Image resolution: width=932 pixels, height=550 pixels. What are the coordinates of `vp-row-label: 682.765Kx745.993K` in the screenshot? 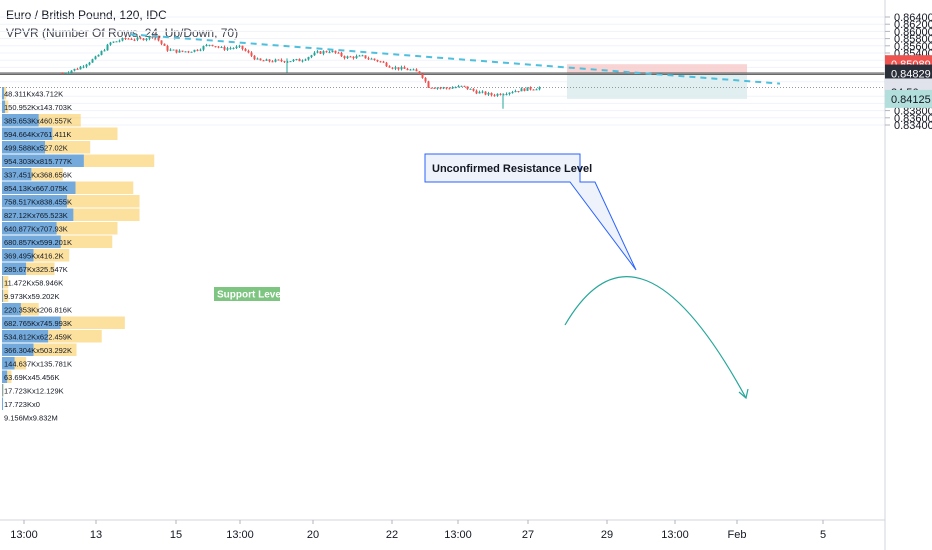 It's located at (38, 323).